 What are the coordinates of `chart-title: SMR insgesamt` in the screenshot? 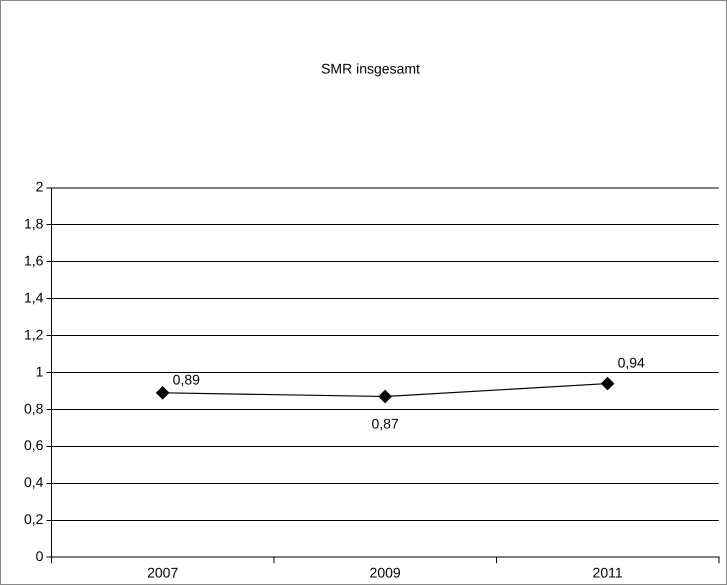 It's located at (370, 68).